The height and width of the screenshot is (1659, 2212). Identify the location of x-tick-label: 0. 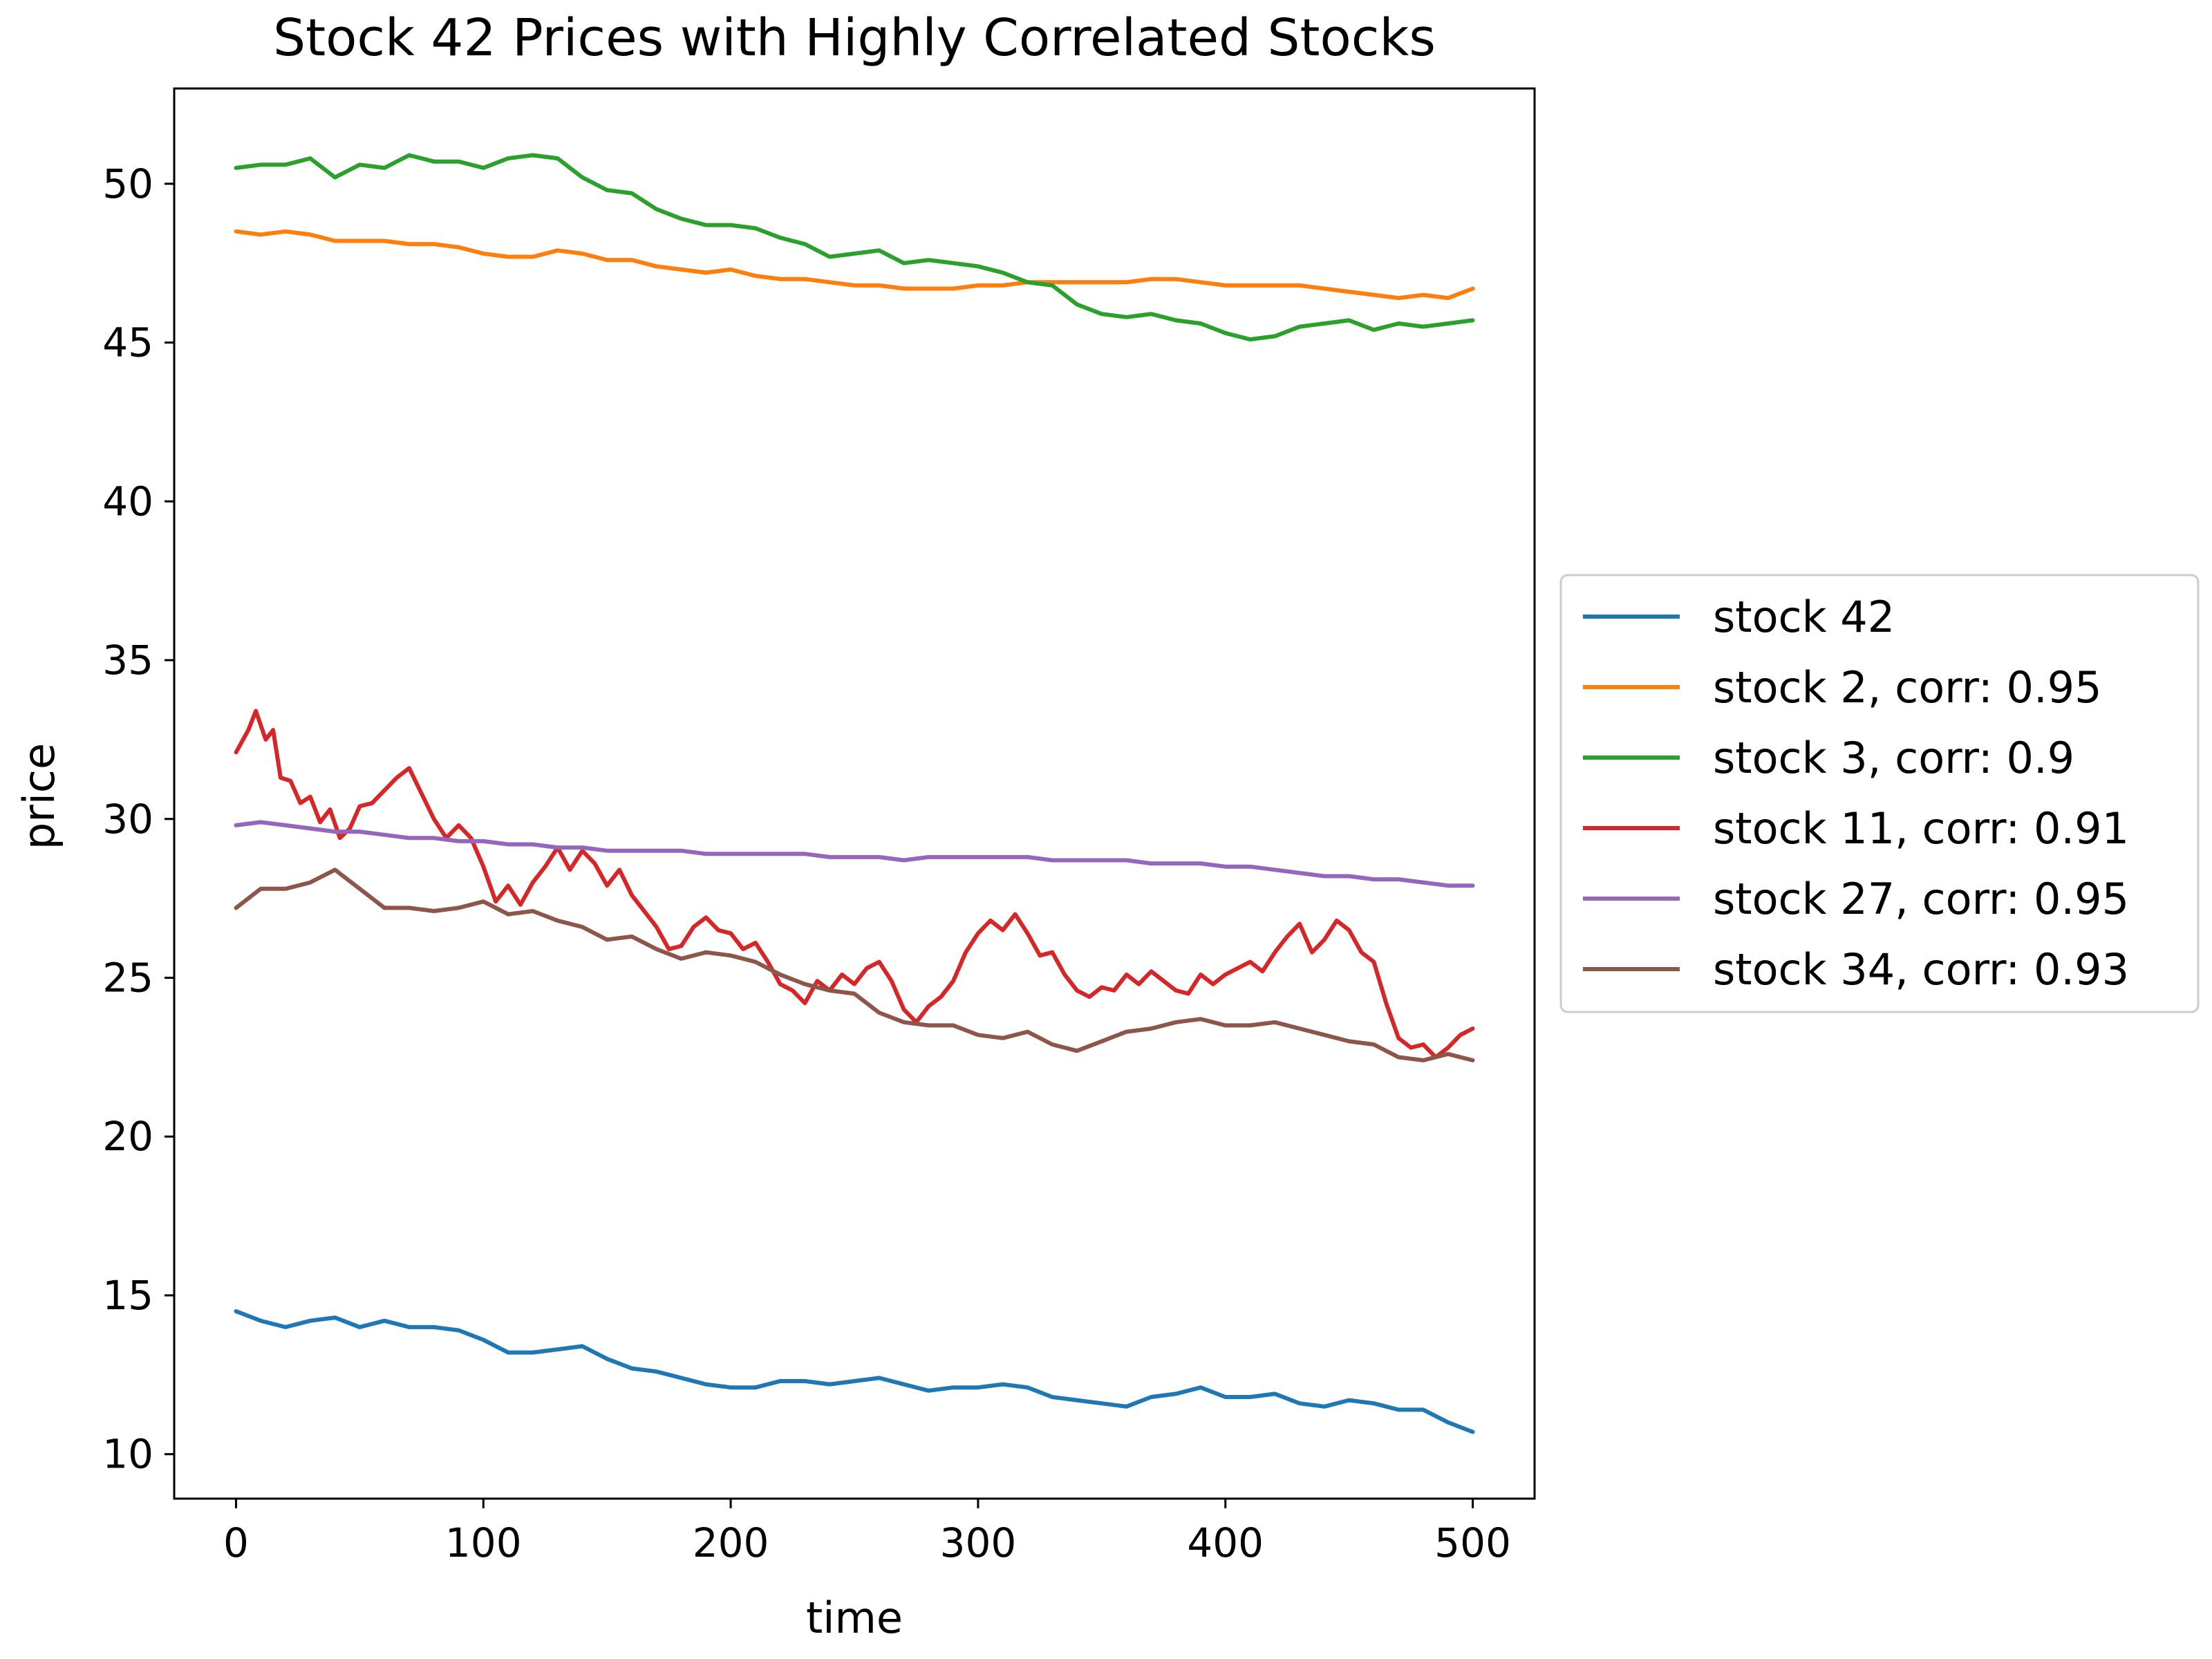
(236, 1543).